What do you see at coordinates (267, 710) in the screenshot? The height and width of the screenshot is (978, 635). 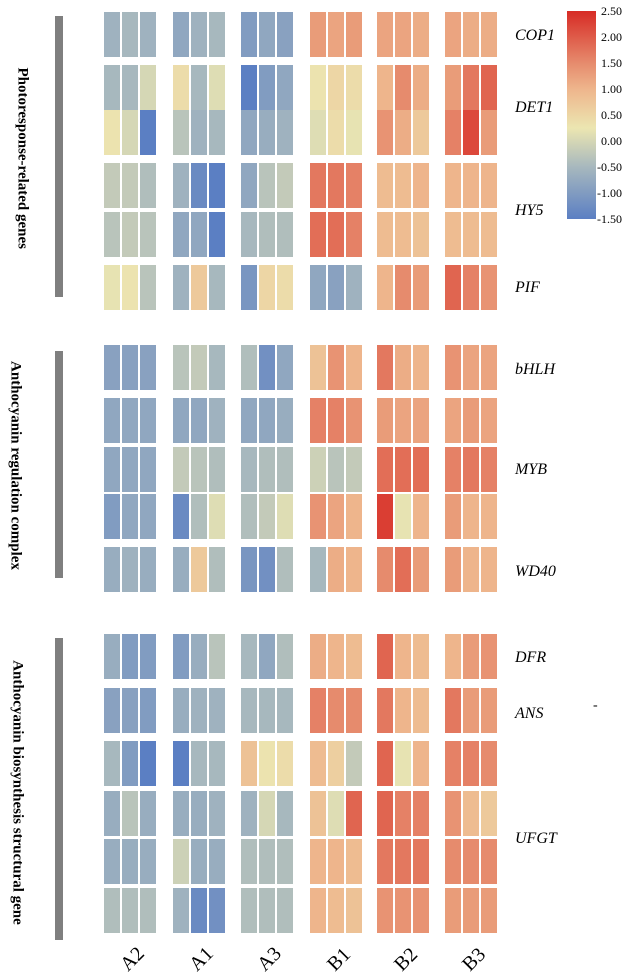 I see `heatmap-cell-ans-r0-c7` at bounding box center [267, 710].